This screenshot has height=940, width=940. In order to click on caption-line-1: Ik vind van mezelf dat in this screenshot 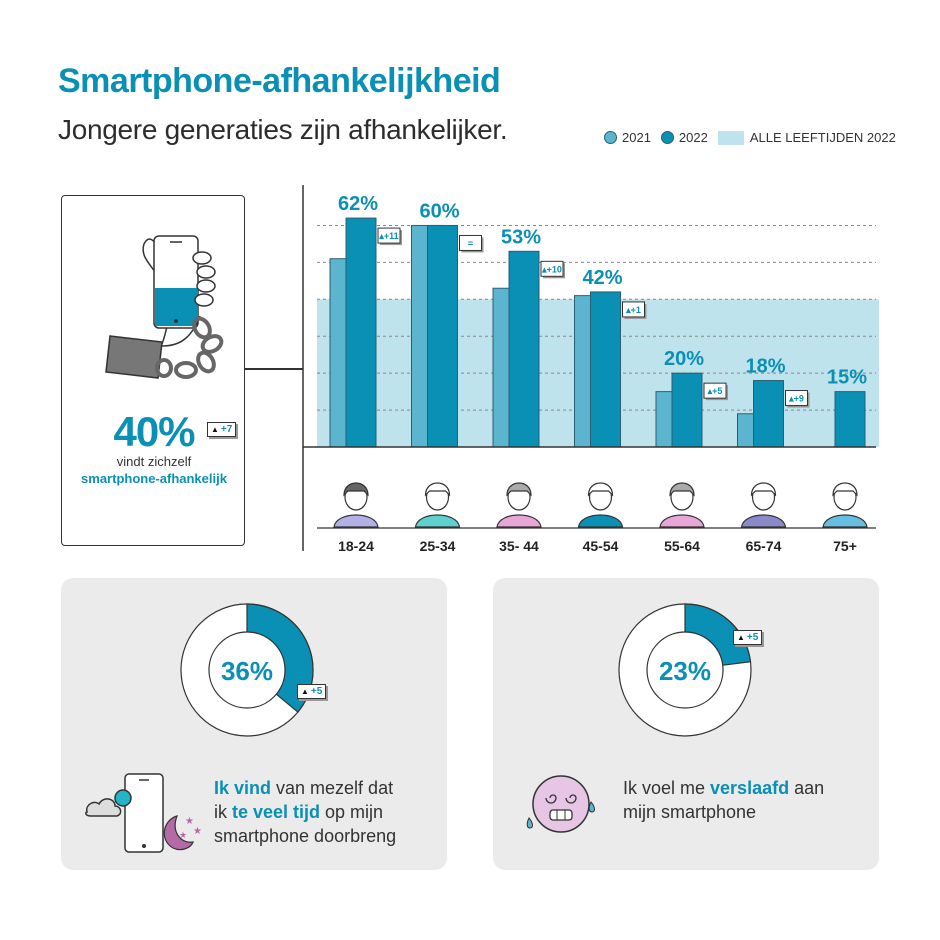, I will do `click(305, 788)`.